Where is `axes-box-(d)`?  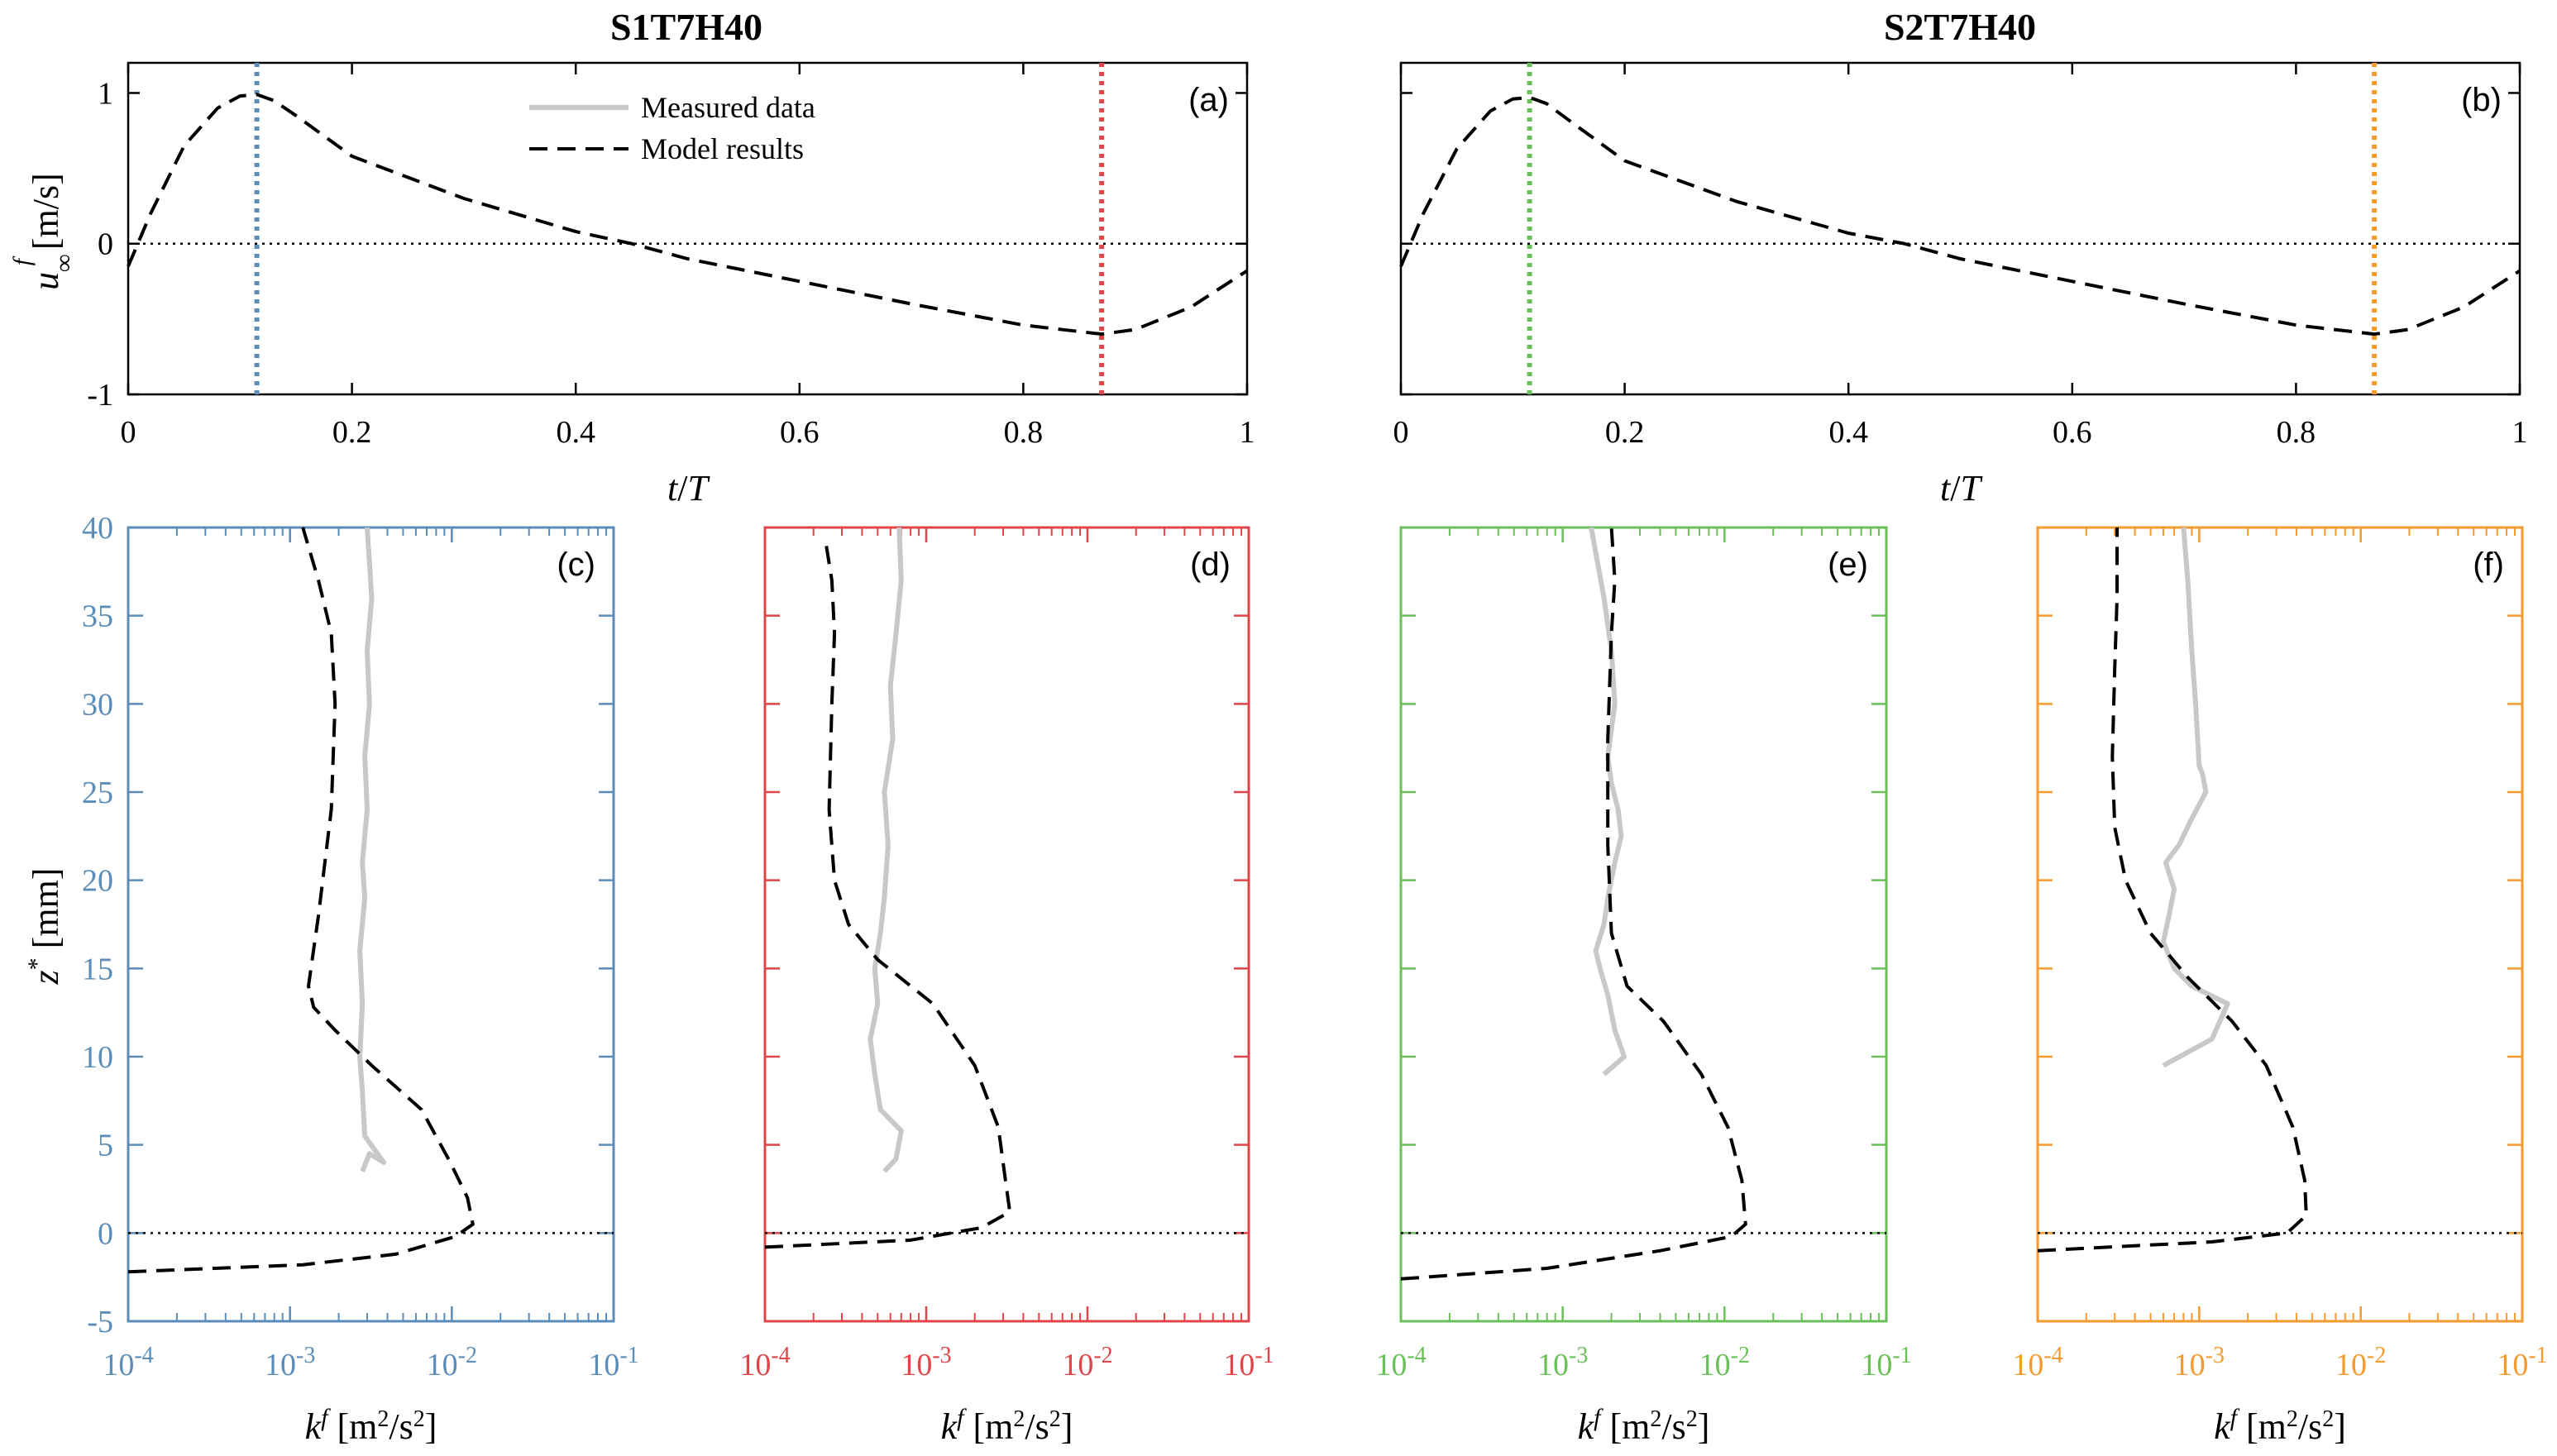
axes-box-(d) is located at coordinates (1006, 924).